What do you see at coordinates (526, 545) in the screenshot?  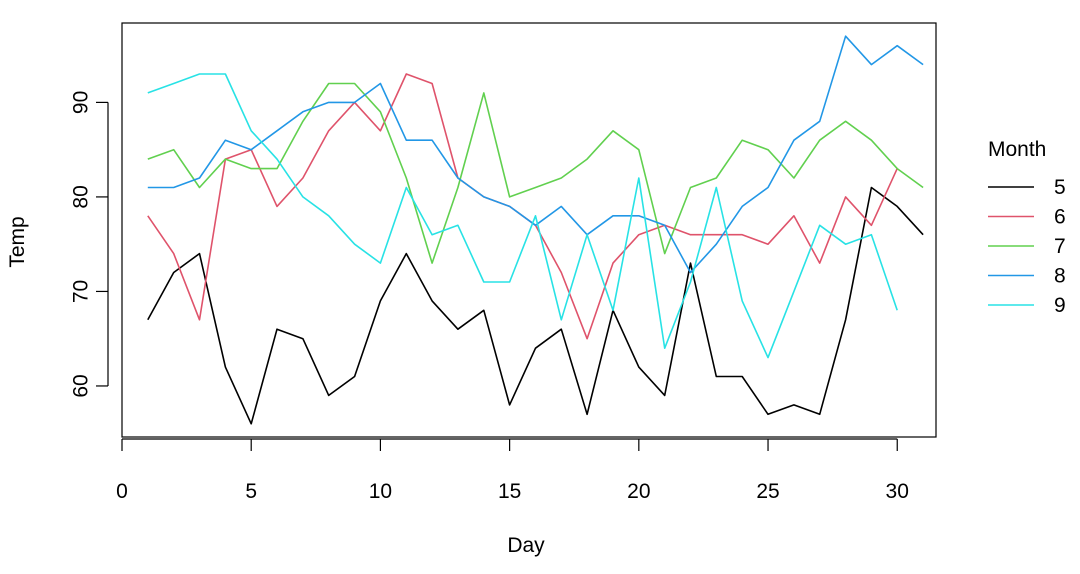 I see `x-axis-label: Day` at bounding box center [526, 545].